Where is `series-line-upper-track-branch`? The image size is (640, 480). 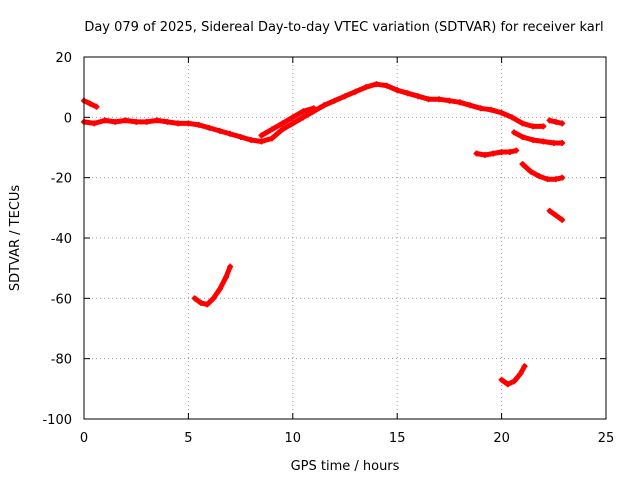
series-line-upper-track-branch is located at coordinates (288, 121).